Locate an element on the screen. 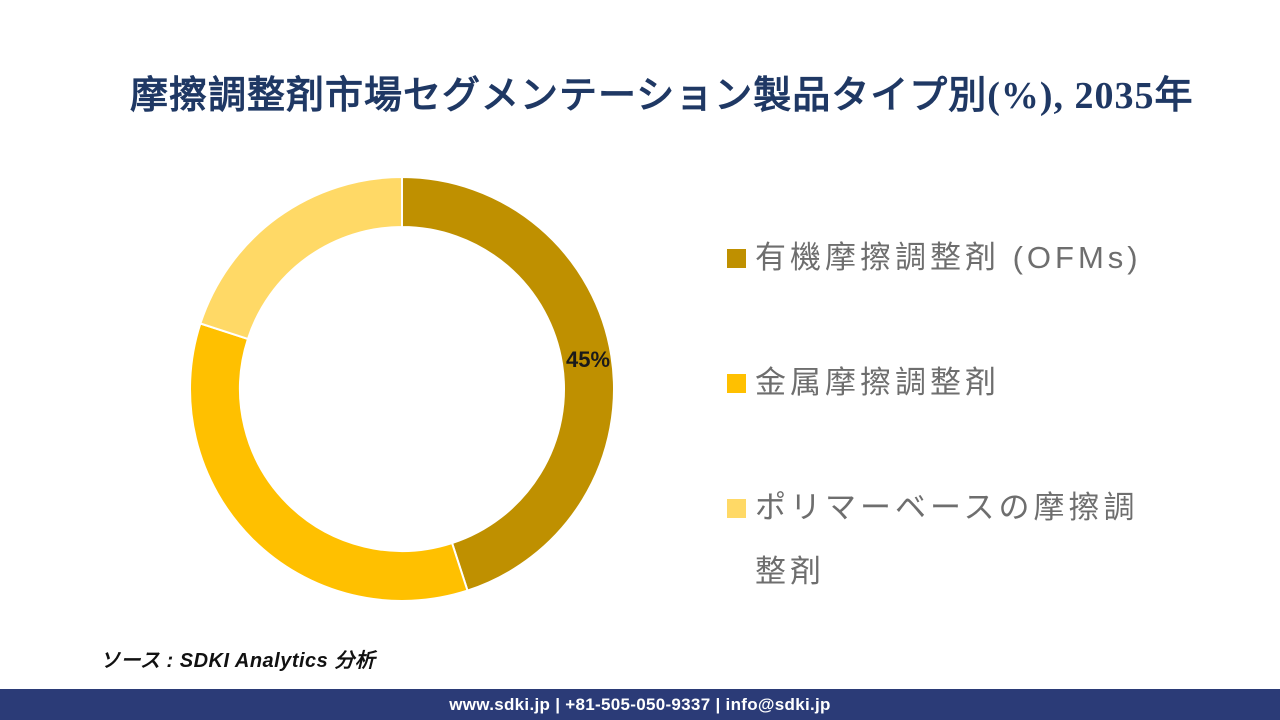 Image resolution: width=1280 pixels, height=720 pixels. legend-swatch-polymer is located at coordinates (736, 508).